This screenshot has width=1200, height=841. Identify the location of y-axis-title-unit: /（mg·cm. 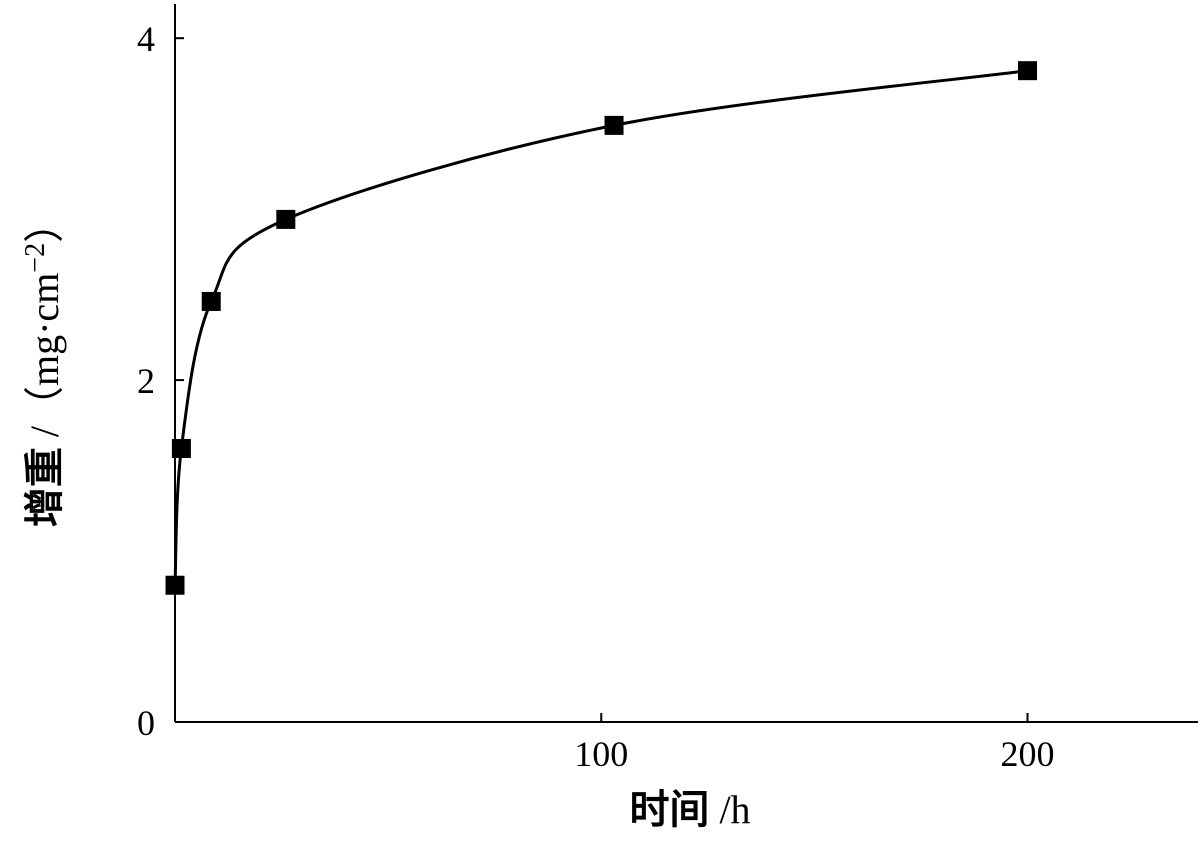
(44, 360).